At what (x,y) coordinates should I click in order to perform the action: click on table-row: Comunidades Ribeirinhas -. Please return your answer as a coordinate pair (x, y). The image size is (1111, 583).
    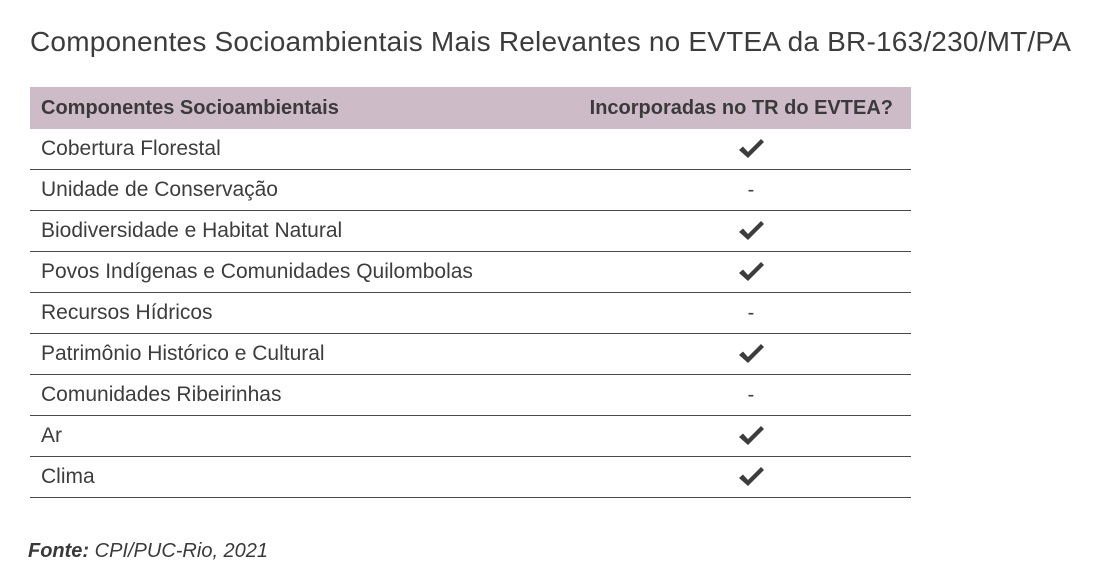
    Looking at the image, I should click on (470, 395).